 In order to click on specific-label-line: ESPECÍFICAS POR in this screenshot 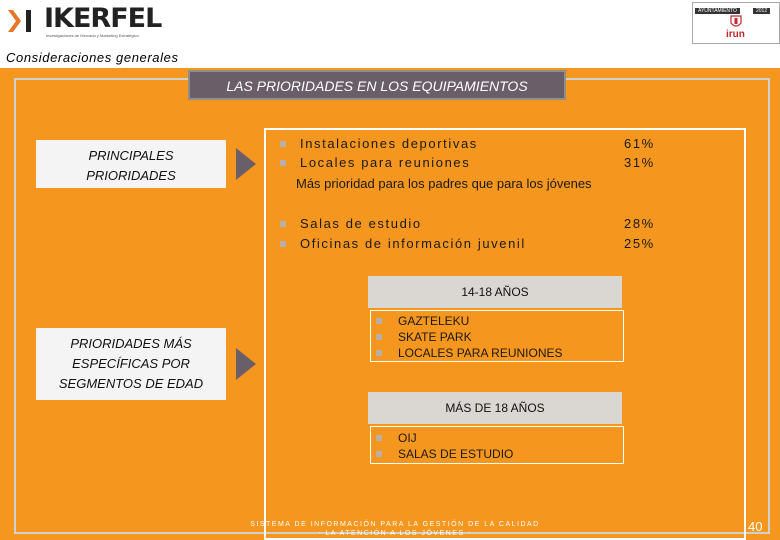, I will do `click(131, 363)`.